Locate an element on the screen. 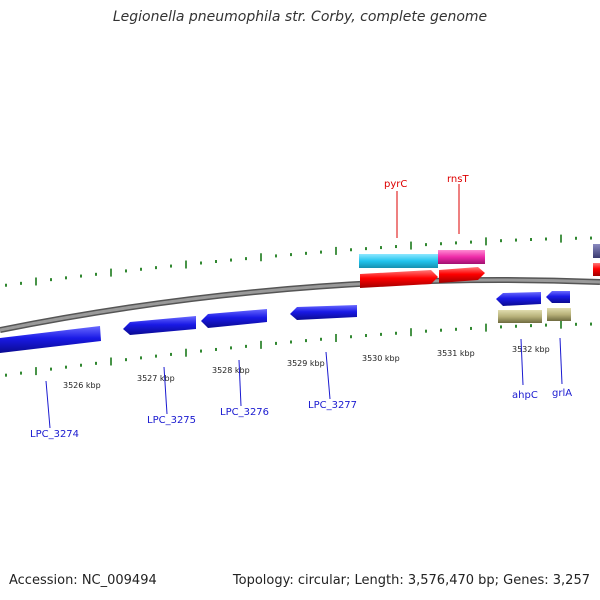  lower-tick-row is located at coordinates (298, 348).